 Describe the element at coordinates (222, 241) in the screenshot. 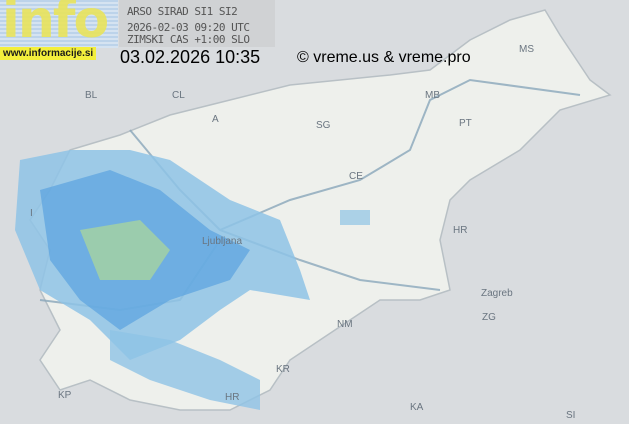

I see `svg-text: Ljubljana` at that location.